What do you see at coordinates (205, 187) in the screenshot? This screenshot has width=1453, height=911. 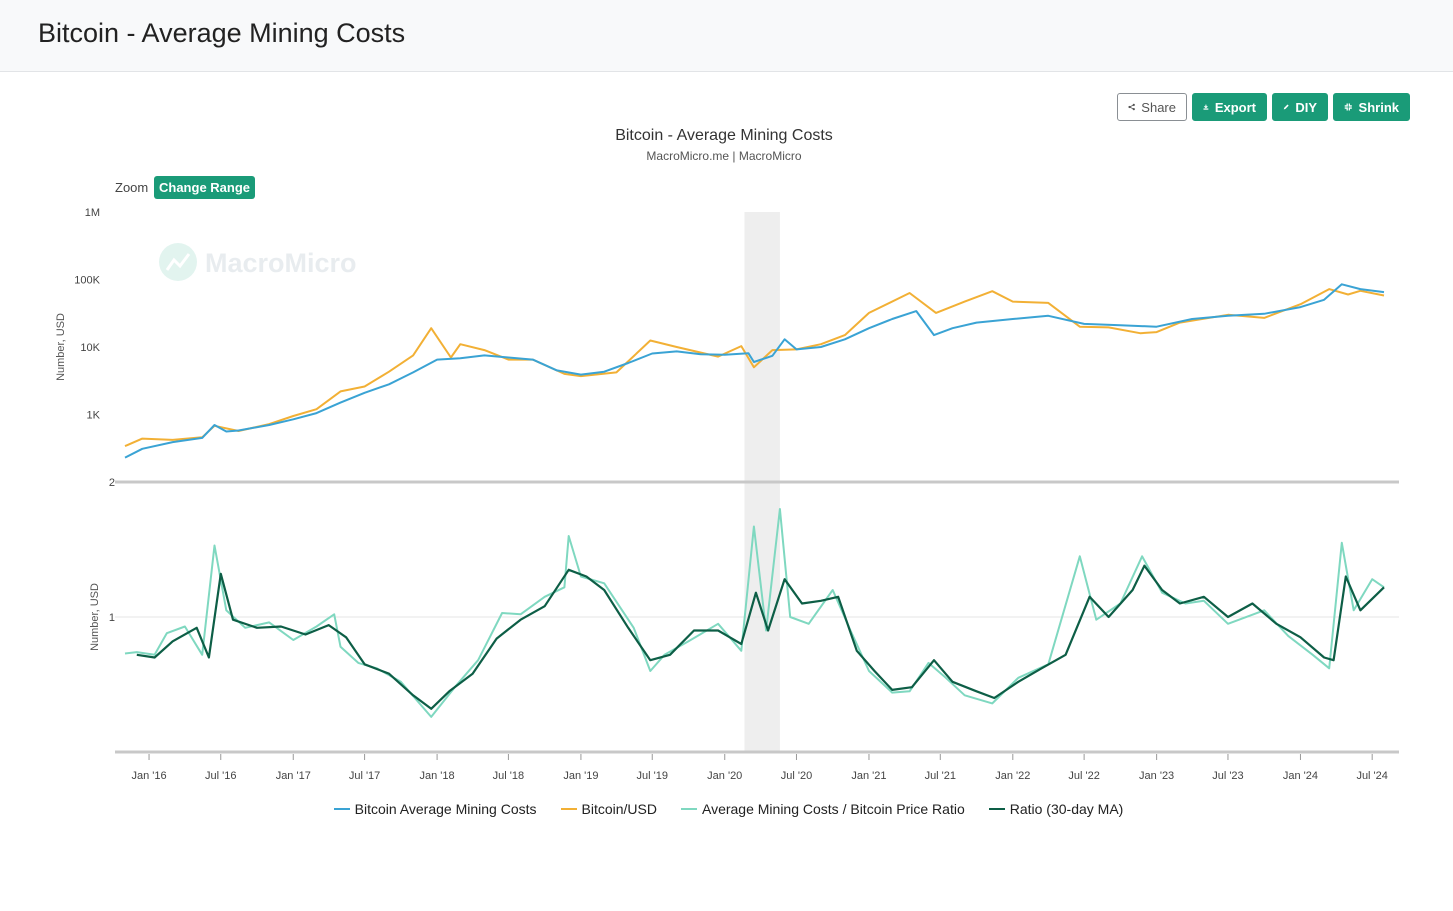 I see `change-range-button: Change Range` at bounding box center [205, 187].